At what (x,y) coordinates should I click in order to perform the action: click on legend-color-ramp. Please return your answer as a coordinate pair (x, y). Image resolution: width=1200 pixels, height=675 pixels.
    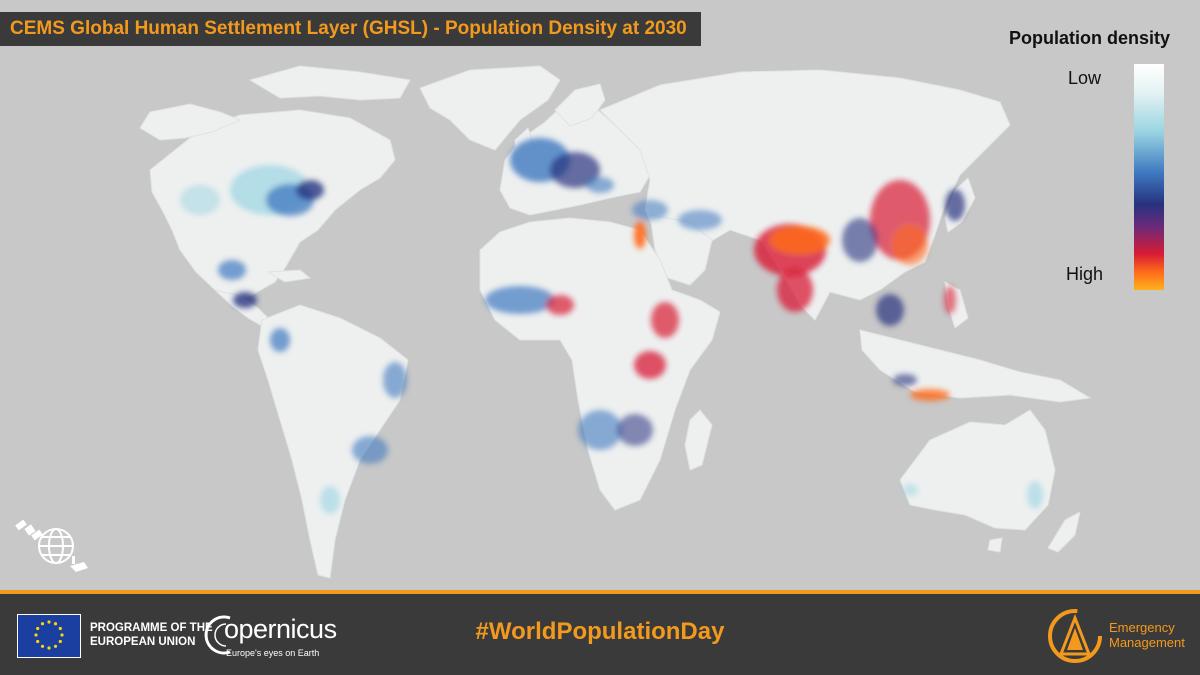
    Looking at the image, I should click on (1149, 177).